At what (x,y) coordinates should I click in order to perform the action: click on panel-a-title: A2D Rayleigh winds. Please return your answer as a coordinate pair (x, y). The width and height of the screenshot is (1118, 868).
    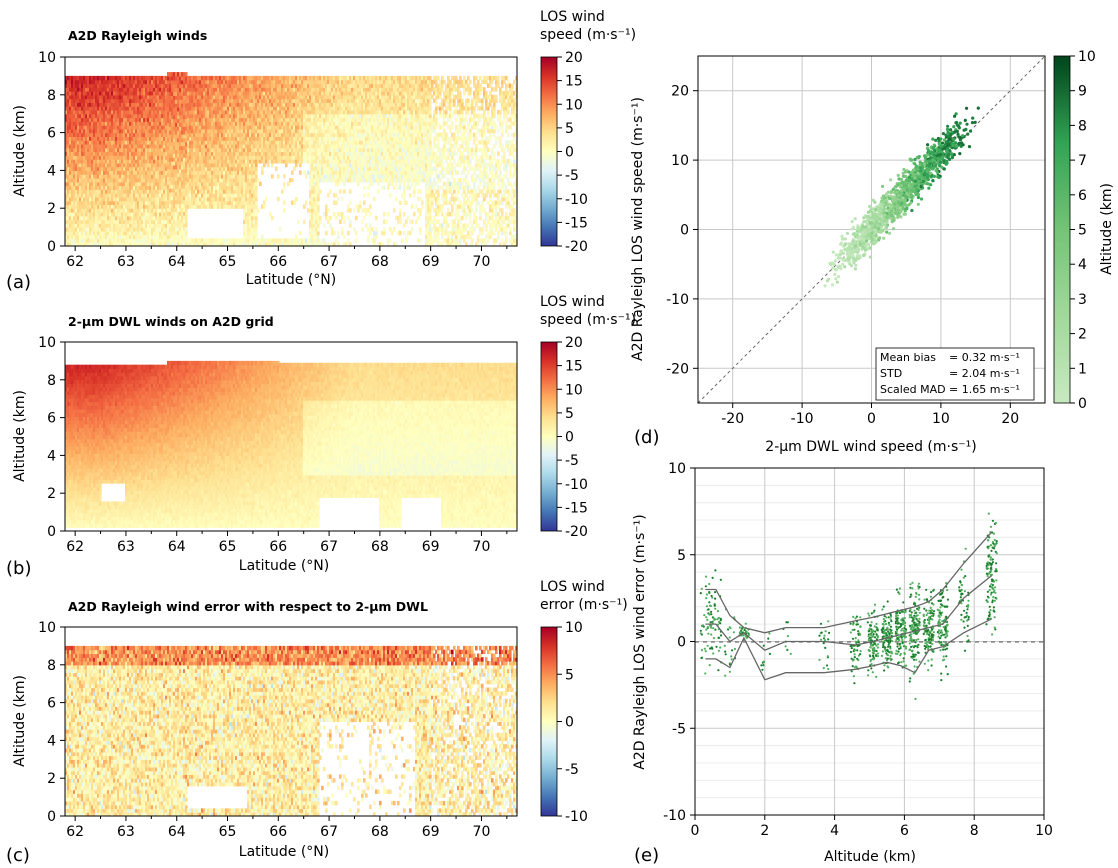
    Looking at the image, I should click on (137, 35).